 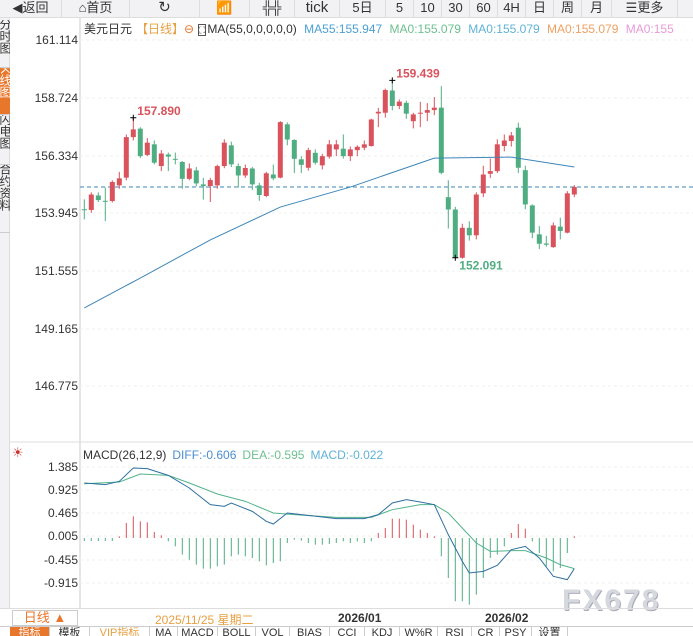 What do you see at coordinates (189, 29) in the screenshot?
I see `settings-icon: ⊖` at bounding box center [189, 29].